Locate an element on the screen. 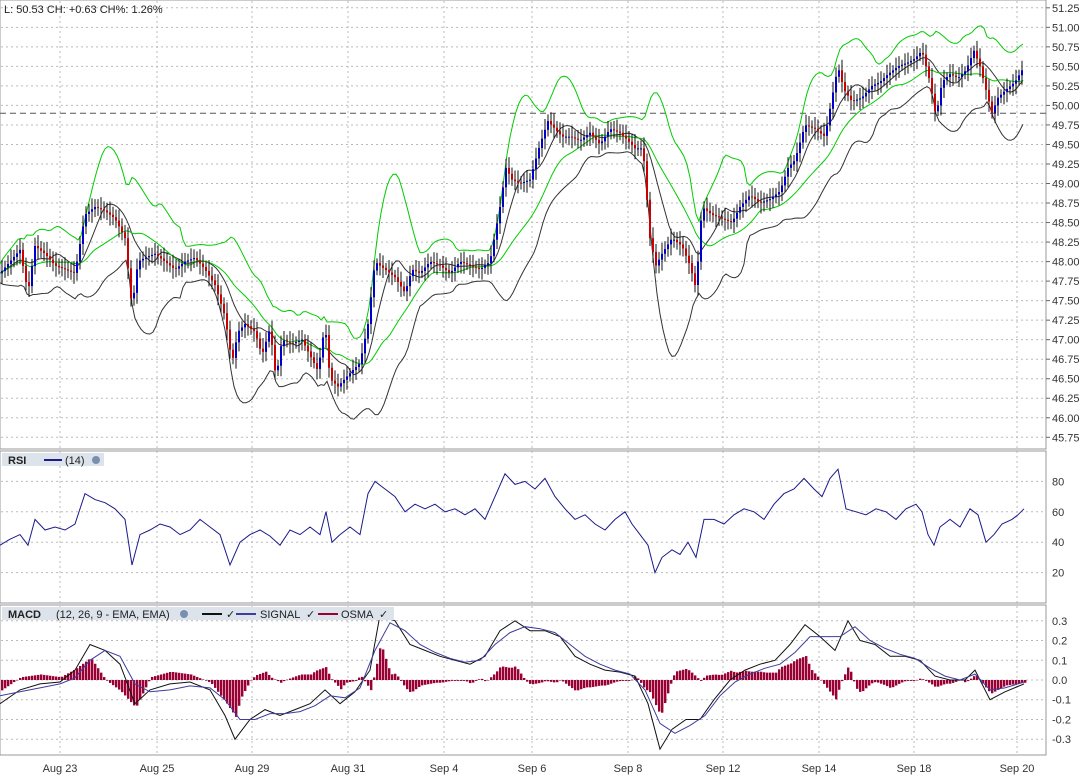  macd-legend-label: (12, 26, 9 - EMA, EMA) is located at coordinates (113, 615).